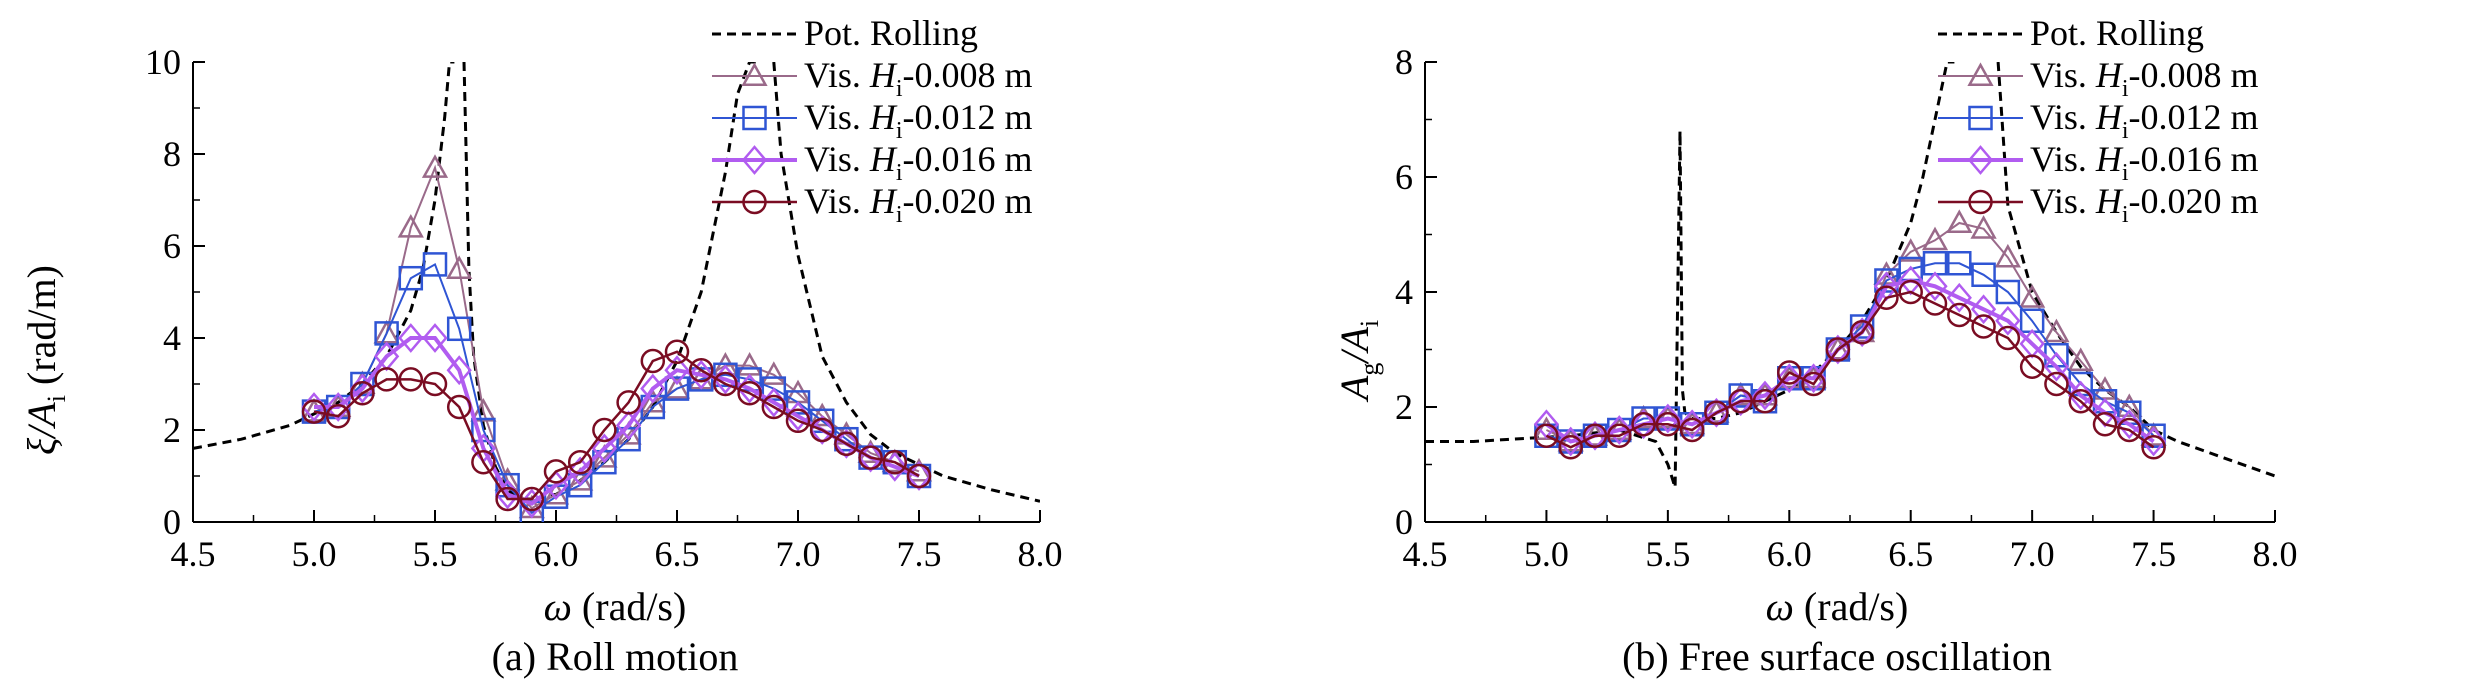 Image resolution: width=2481 pixels, height=690 pixels. Describe the element at coordinates (1910, 554) in the screenshot. I see `x-tick-label: 6.5` at that location.